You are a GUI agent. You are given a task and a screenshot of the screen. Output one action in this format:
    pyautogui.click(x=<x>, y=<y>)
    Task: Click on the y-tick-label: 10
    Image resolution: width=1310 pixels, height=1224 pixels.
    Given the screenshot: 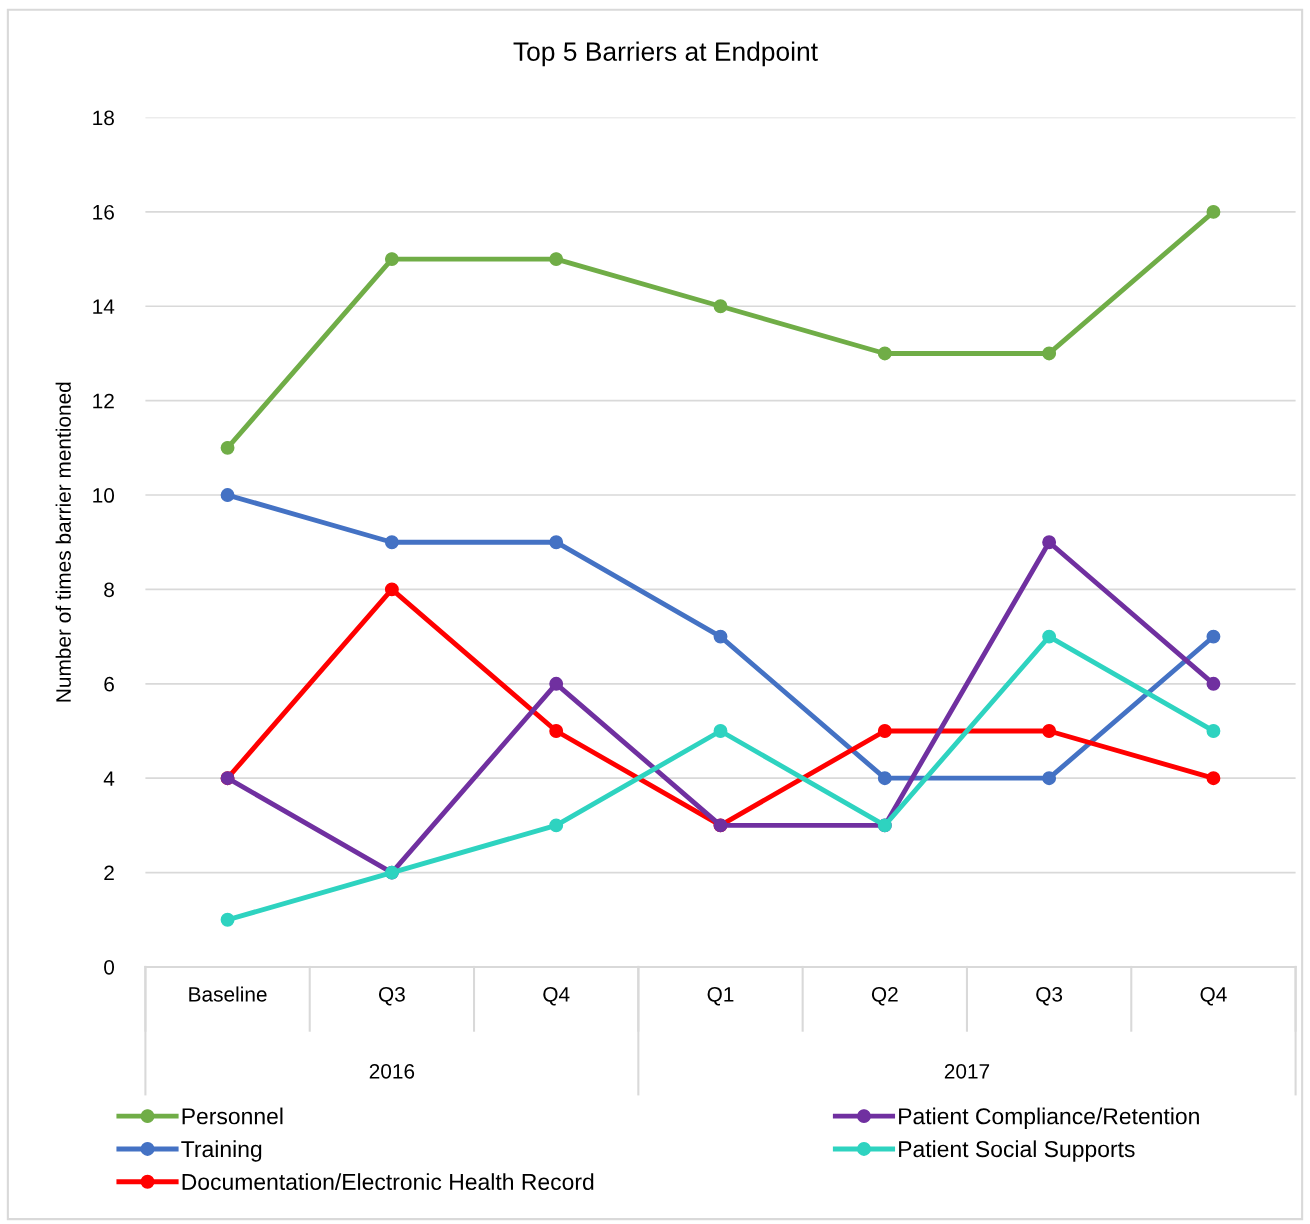 What is the action you would take?
    pyautogui.click(x=104, y=495)
    